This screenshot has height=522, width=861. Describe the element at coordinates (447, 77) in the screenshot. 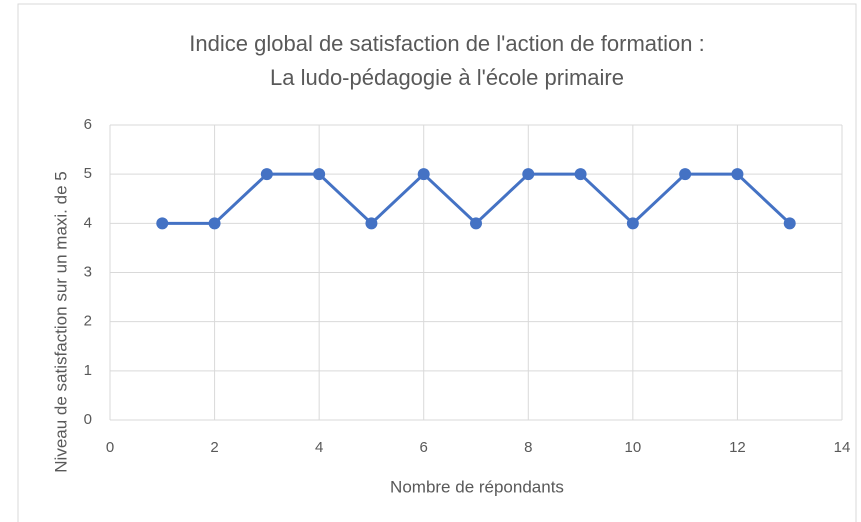

I see `chart-title: La ludo-pédagogie à l'école primaire` at that location.